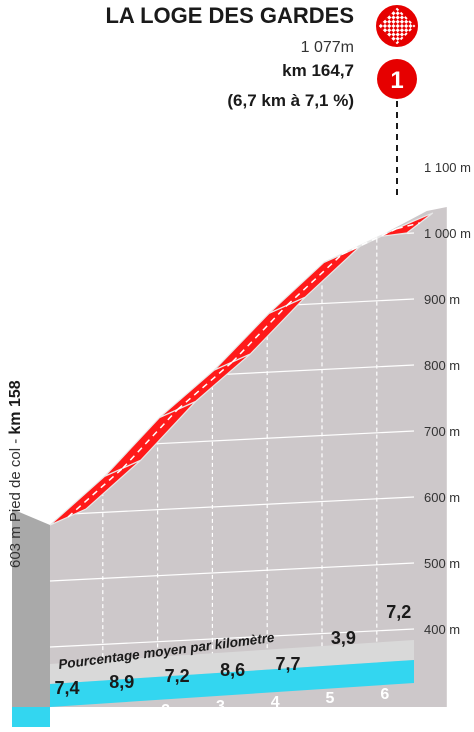 This screenshot has width=474, height=732. Describe the element at coordinates (177, 676) in the screenshot. I see `gradient-label-3: 7,2` at that location.